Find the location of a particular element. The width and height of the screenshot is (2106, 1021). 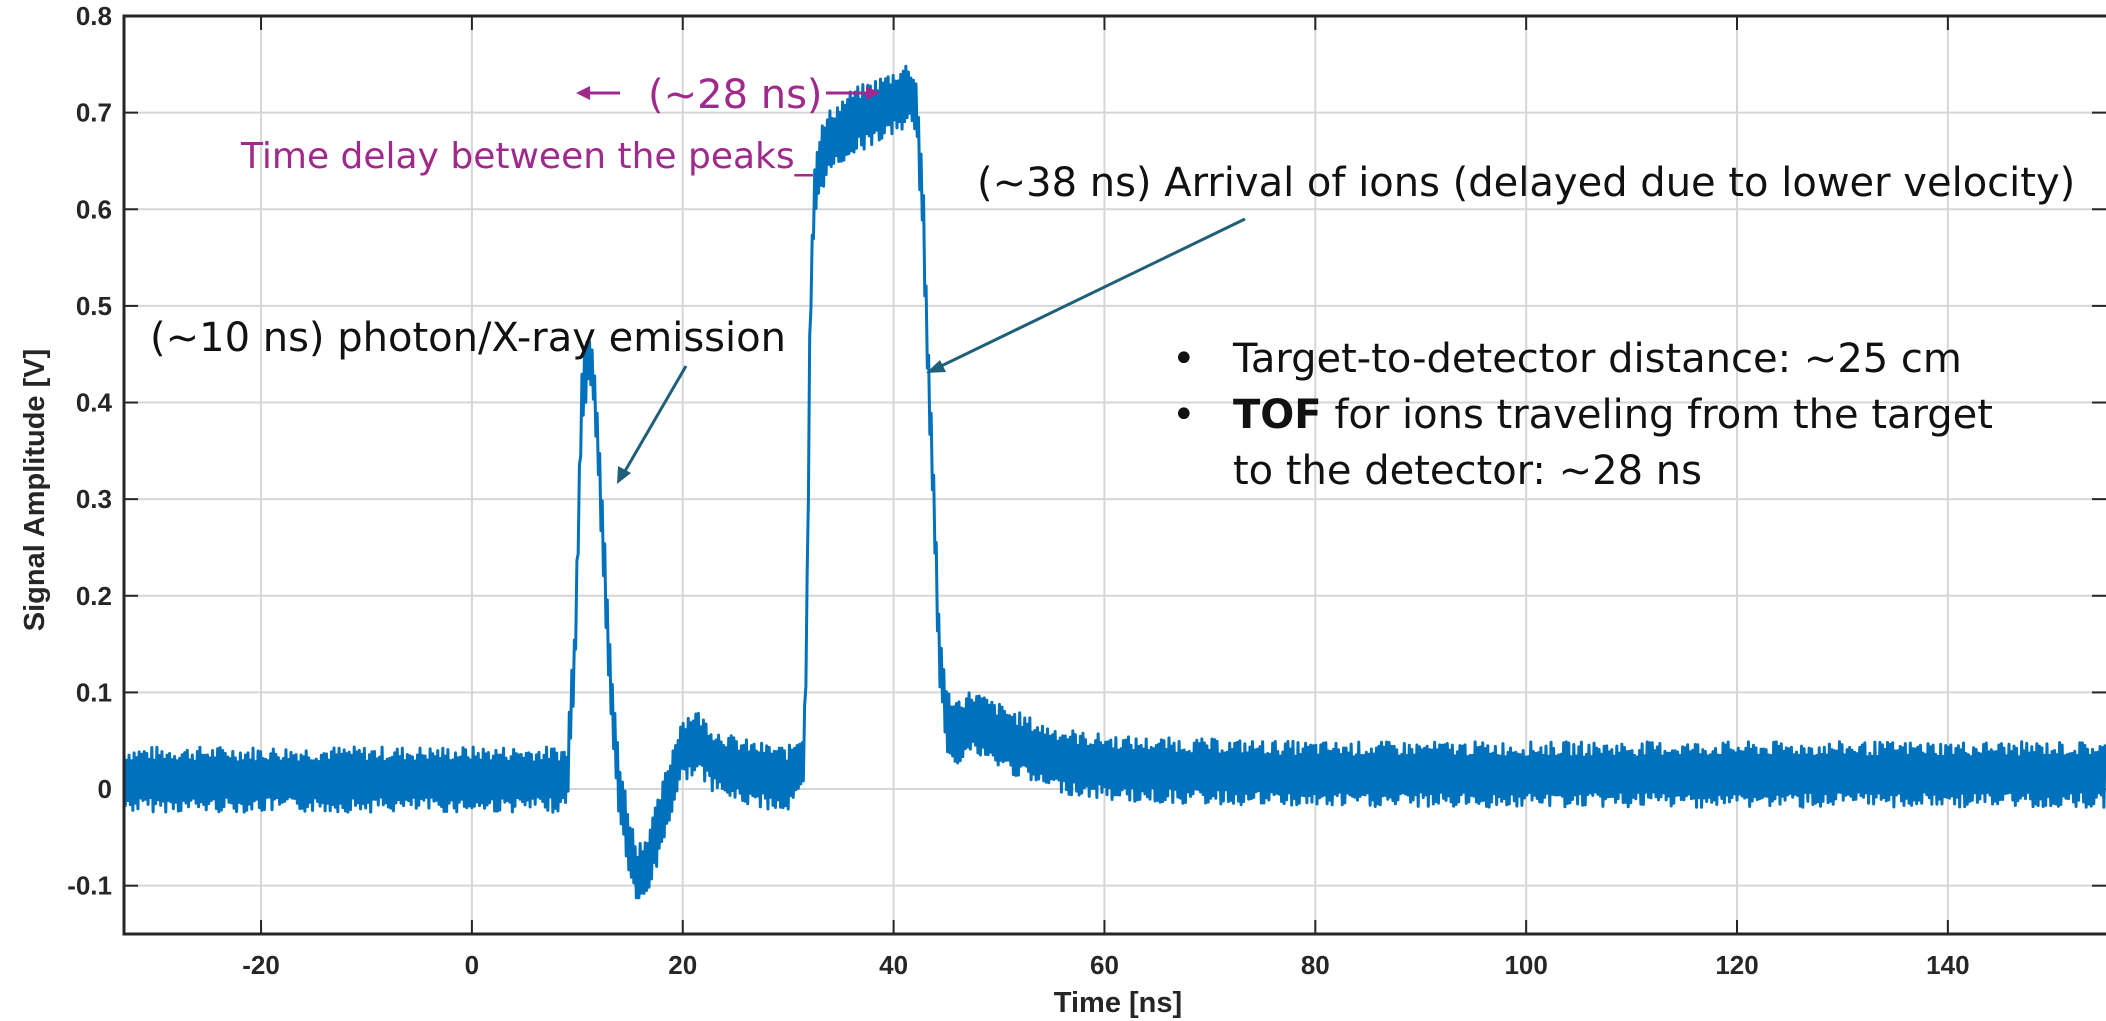

x-tick-label: 100 is located at coordinates (1525, 965).